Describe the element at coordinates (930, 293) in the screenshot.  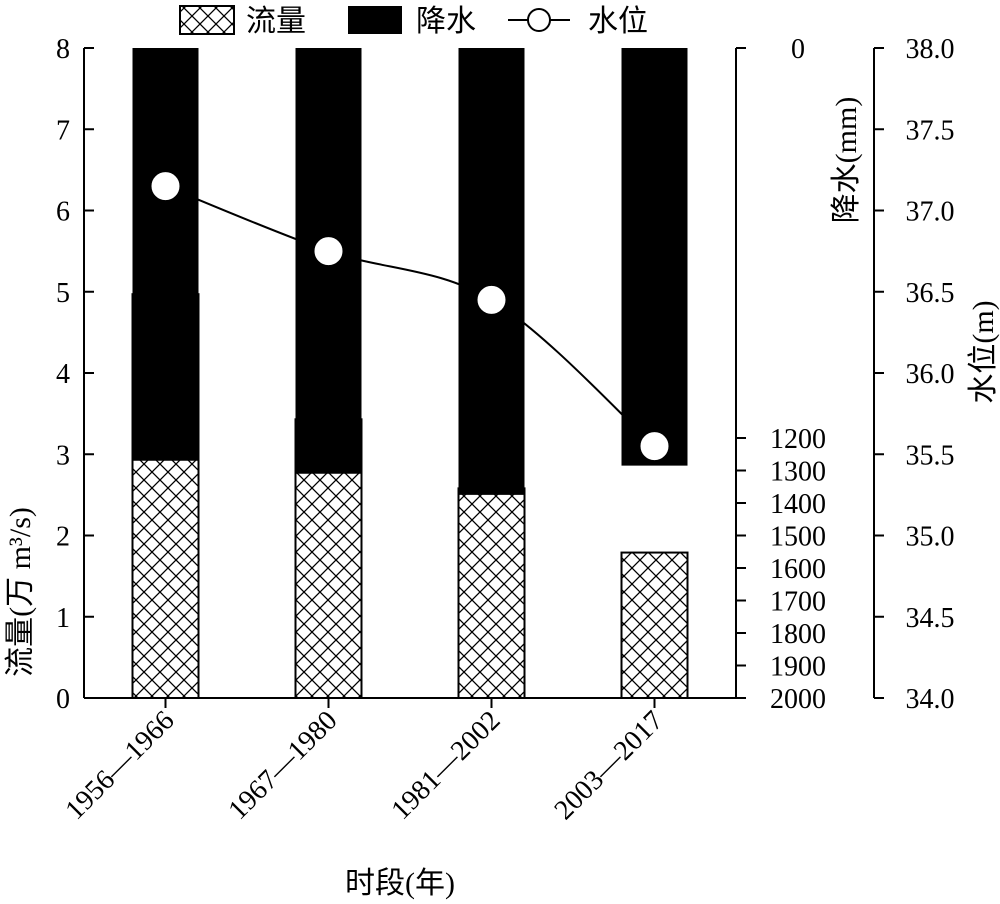
I see `right-axis-tick-label: 36.5` at that location.